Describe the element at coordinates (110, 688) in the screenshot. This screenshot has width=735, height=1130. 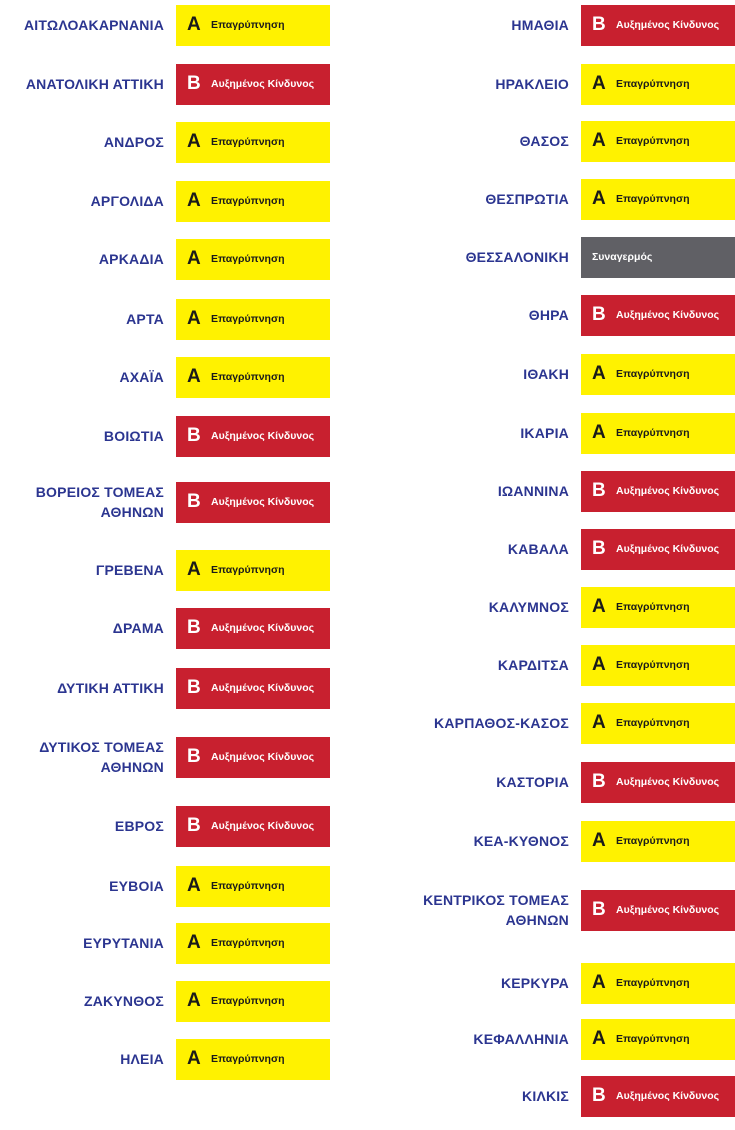
I see `region-name: ΔΥΤΙΚΗ ΑΤΤΙΚΗ` at that location.